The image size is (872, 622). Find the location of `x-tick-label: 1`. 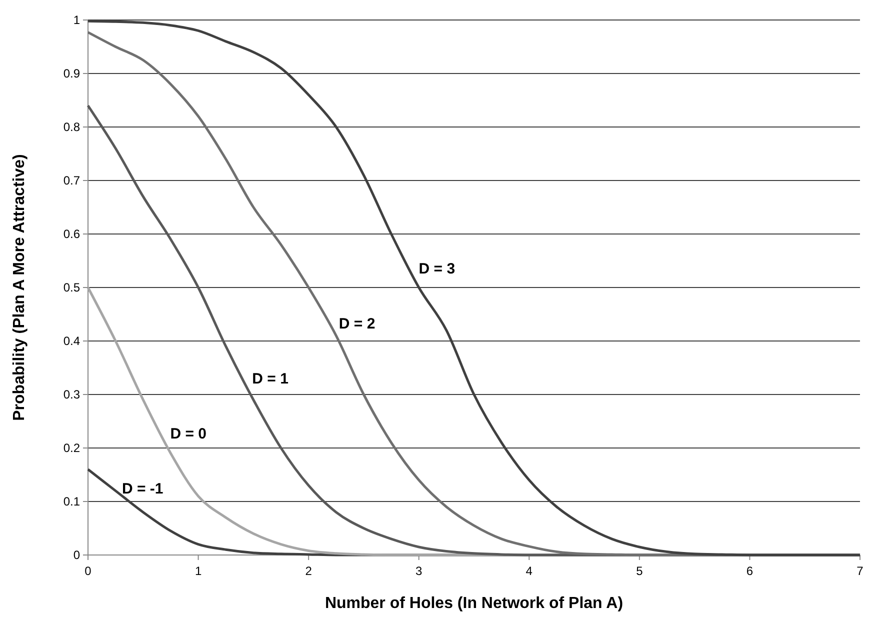

x-tick-label: 1 is located at coordinates (198, 571).